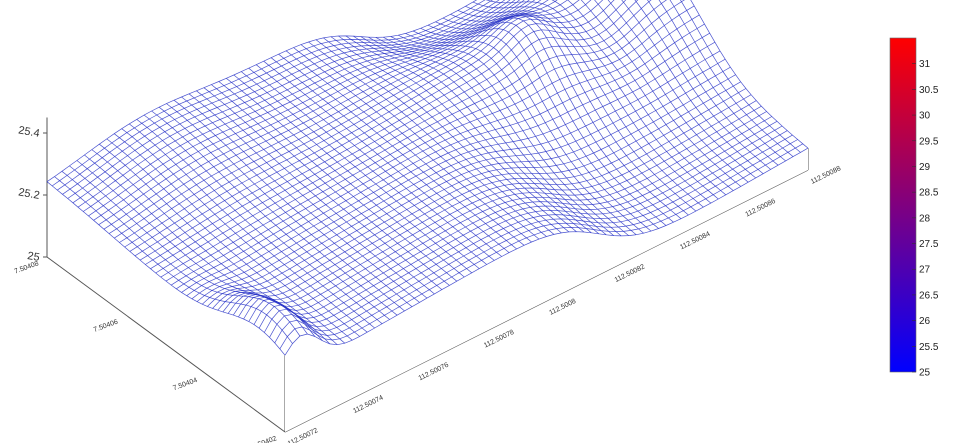 The height and width of the screenshot is (443, 953). What do you see at coordinates (106, 326) in the screenshot?
I see `y-tick-label: 7.50406` at bounding box center [106, 326].